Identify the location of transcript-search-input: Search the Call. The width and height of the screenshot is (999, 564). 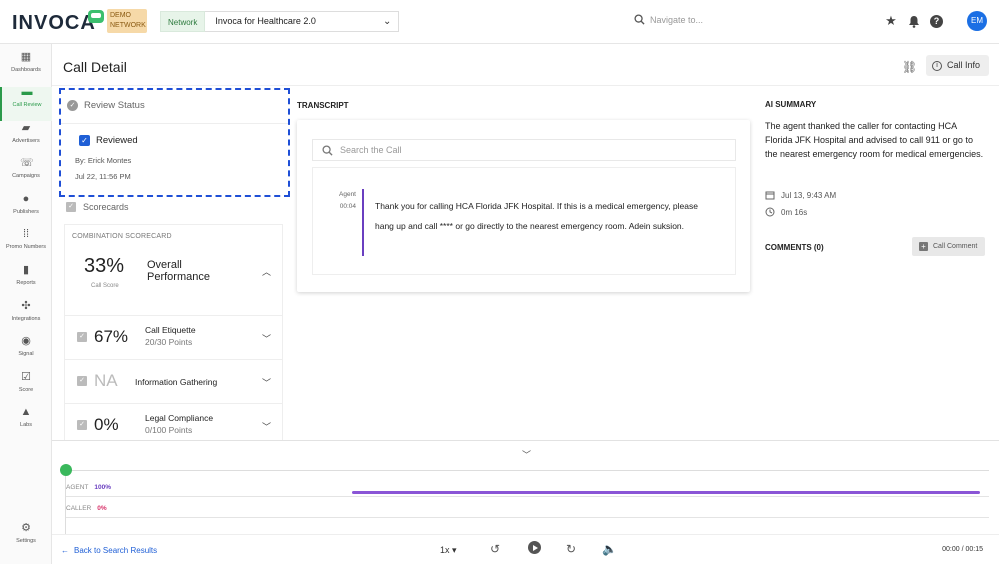
(524, 150).